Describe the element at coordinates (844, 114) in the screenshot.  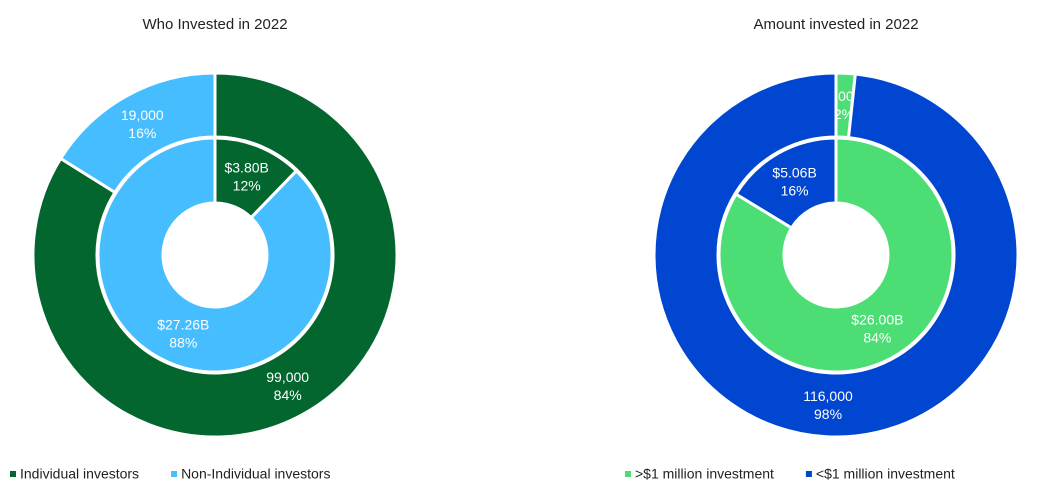
I see `data-label-percent: 2%` at that location.